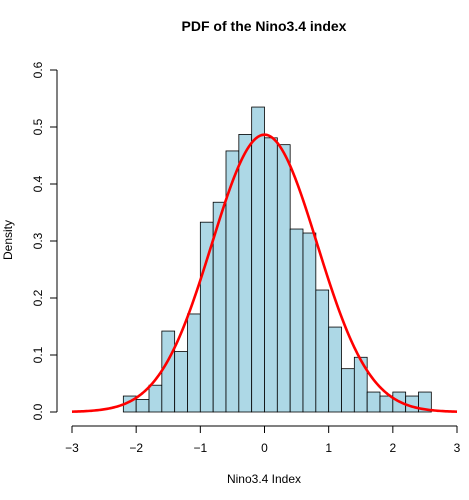 The height and width of the screenshot is (500, 469). What do you see at coordinates (38, 69) in the screenshot?
I see `y-tick-label: 0.6` at bounding box center [38, 69].